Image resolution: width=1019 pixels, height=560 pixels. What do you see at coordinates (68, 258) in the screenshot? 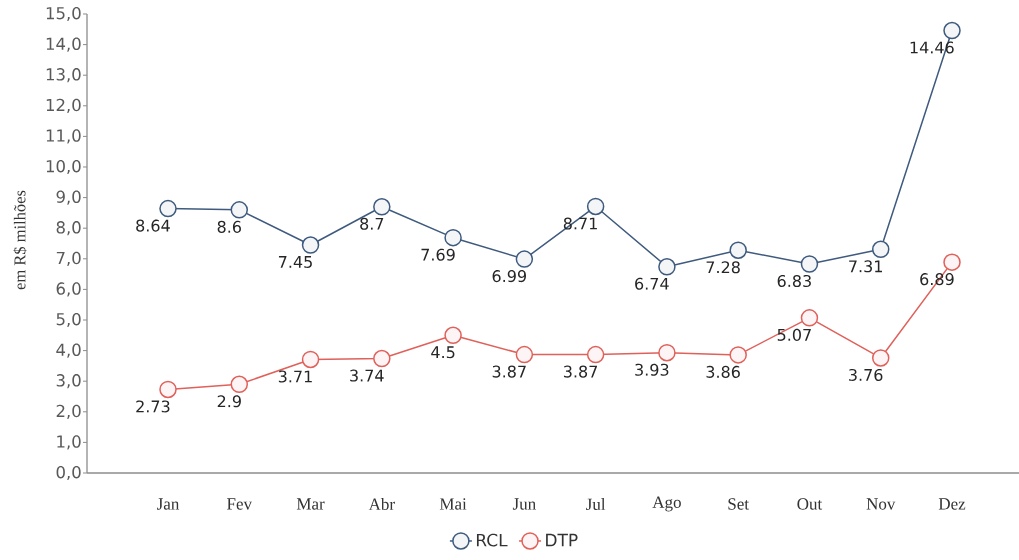
I see `y-tick-label: 7,0` at bounding box center [68, 258].